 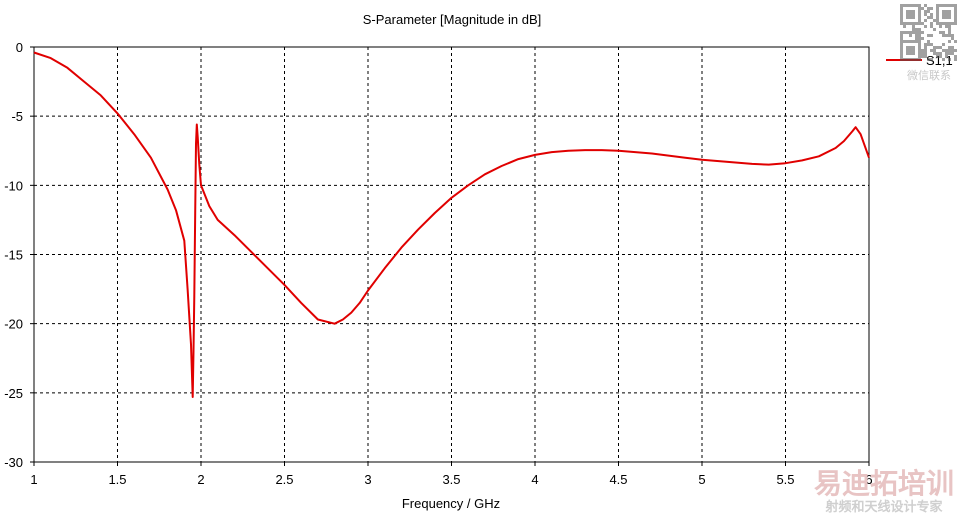 I want to click on x-tick-label: 3.5, so click(x=451, y=479).